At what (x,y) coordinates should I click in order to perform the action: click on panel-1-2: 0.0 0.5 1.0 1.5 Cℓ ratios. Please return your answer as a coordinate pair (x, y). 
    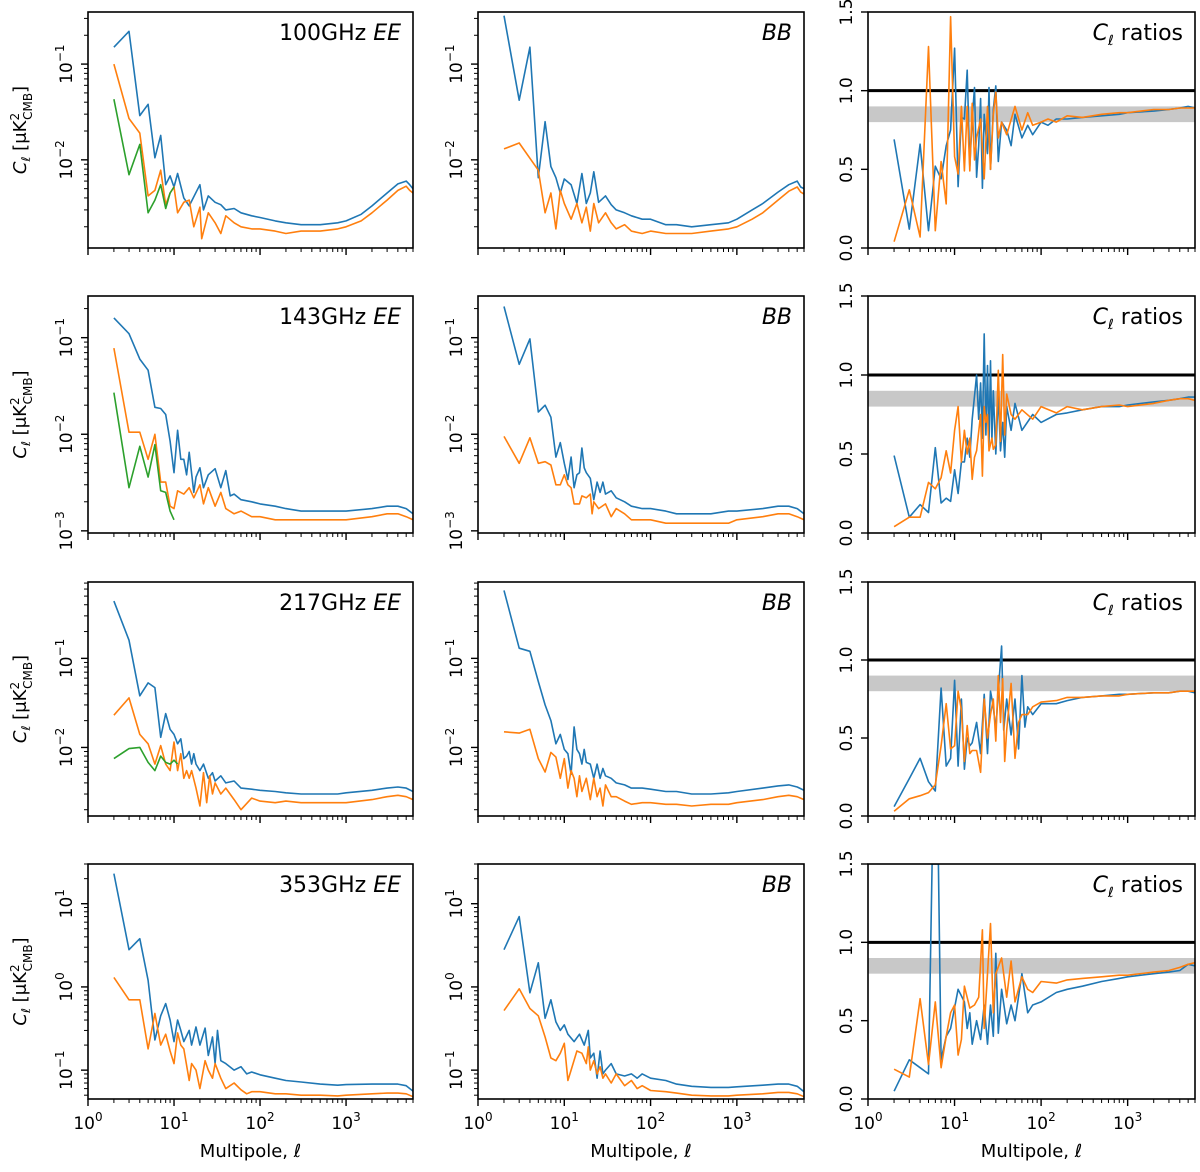
    Looking at the image, I should click on (1016, 414).